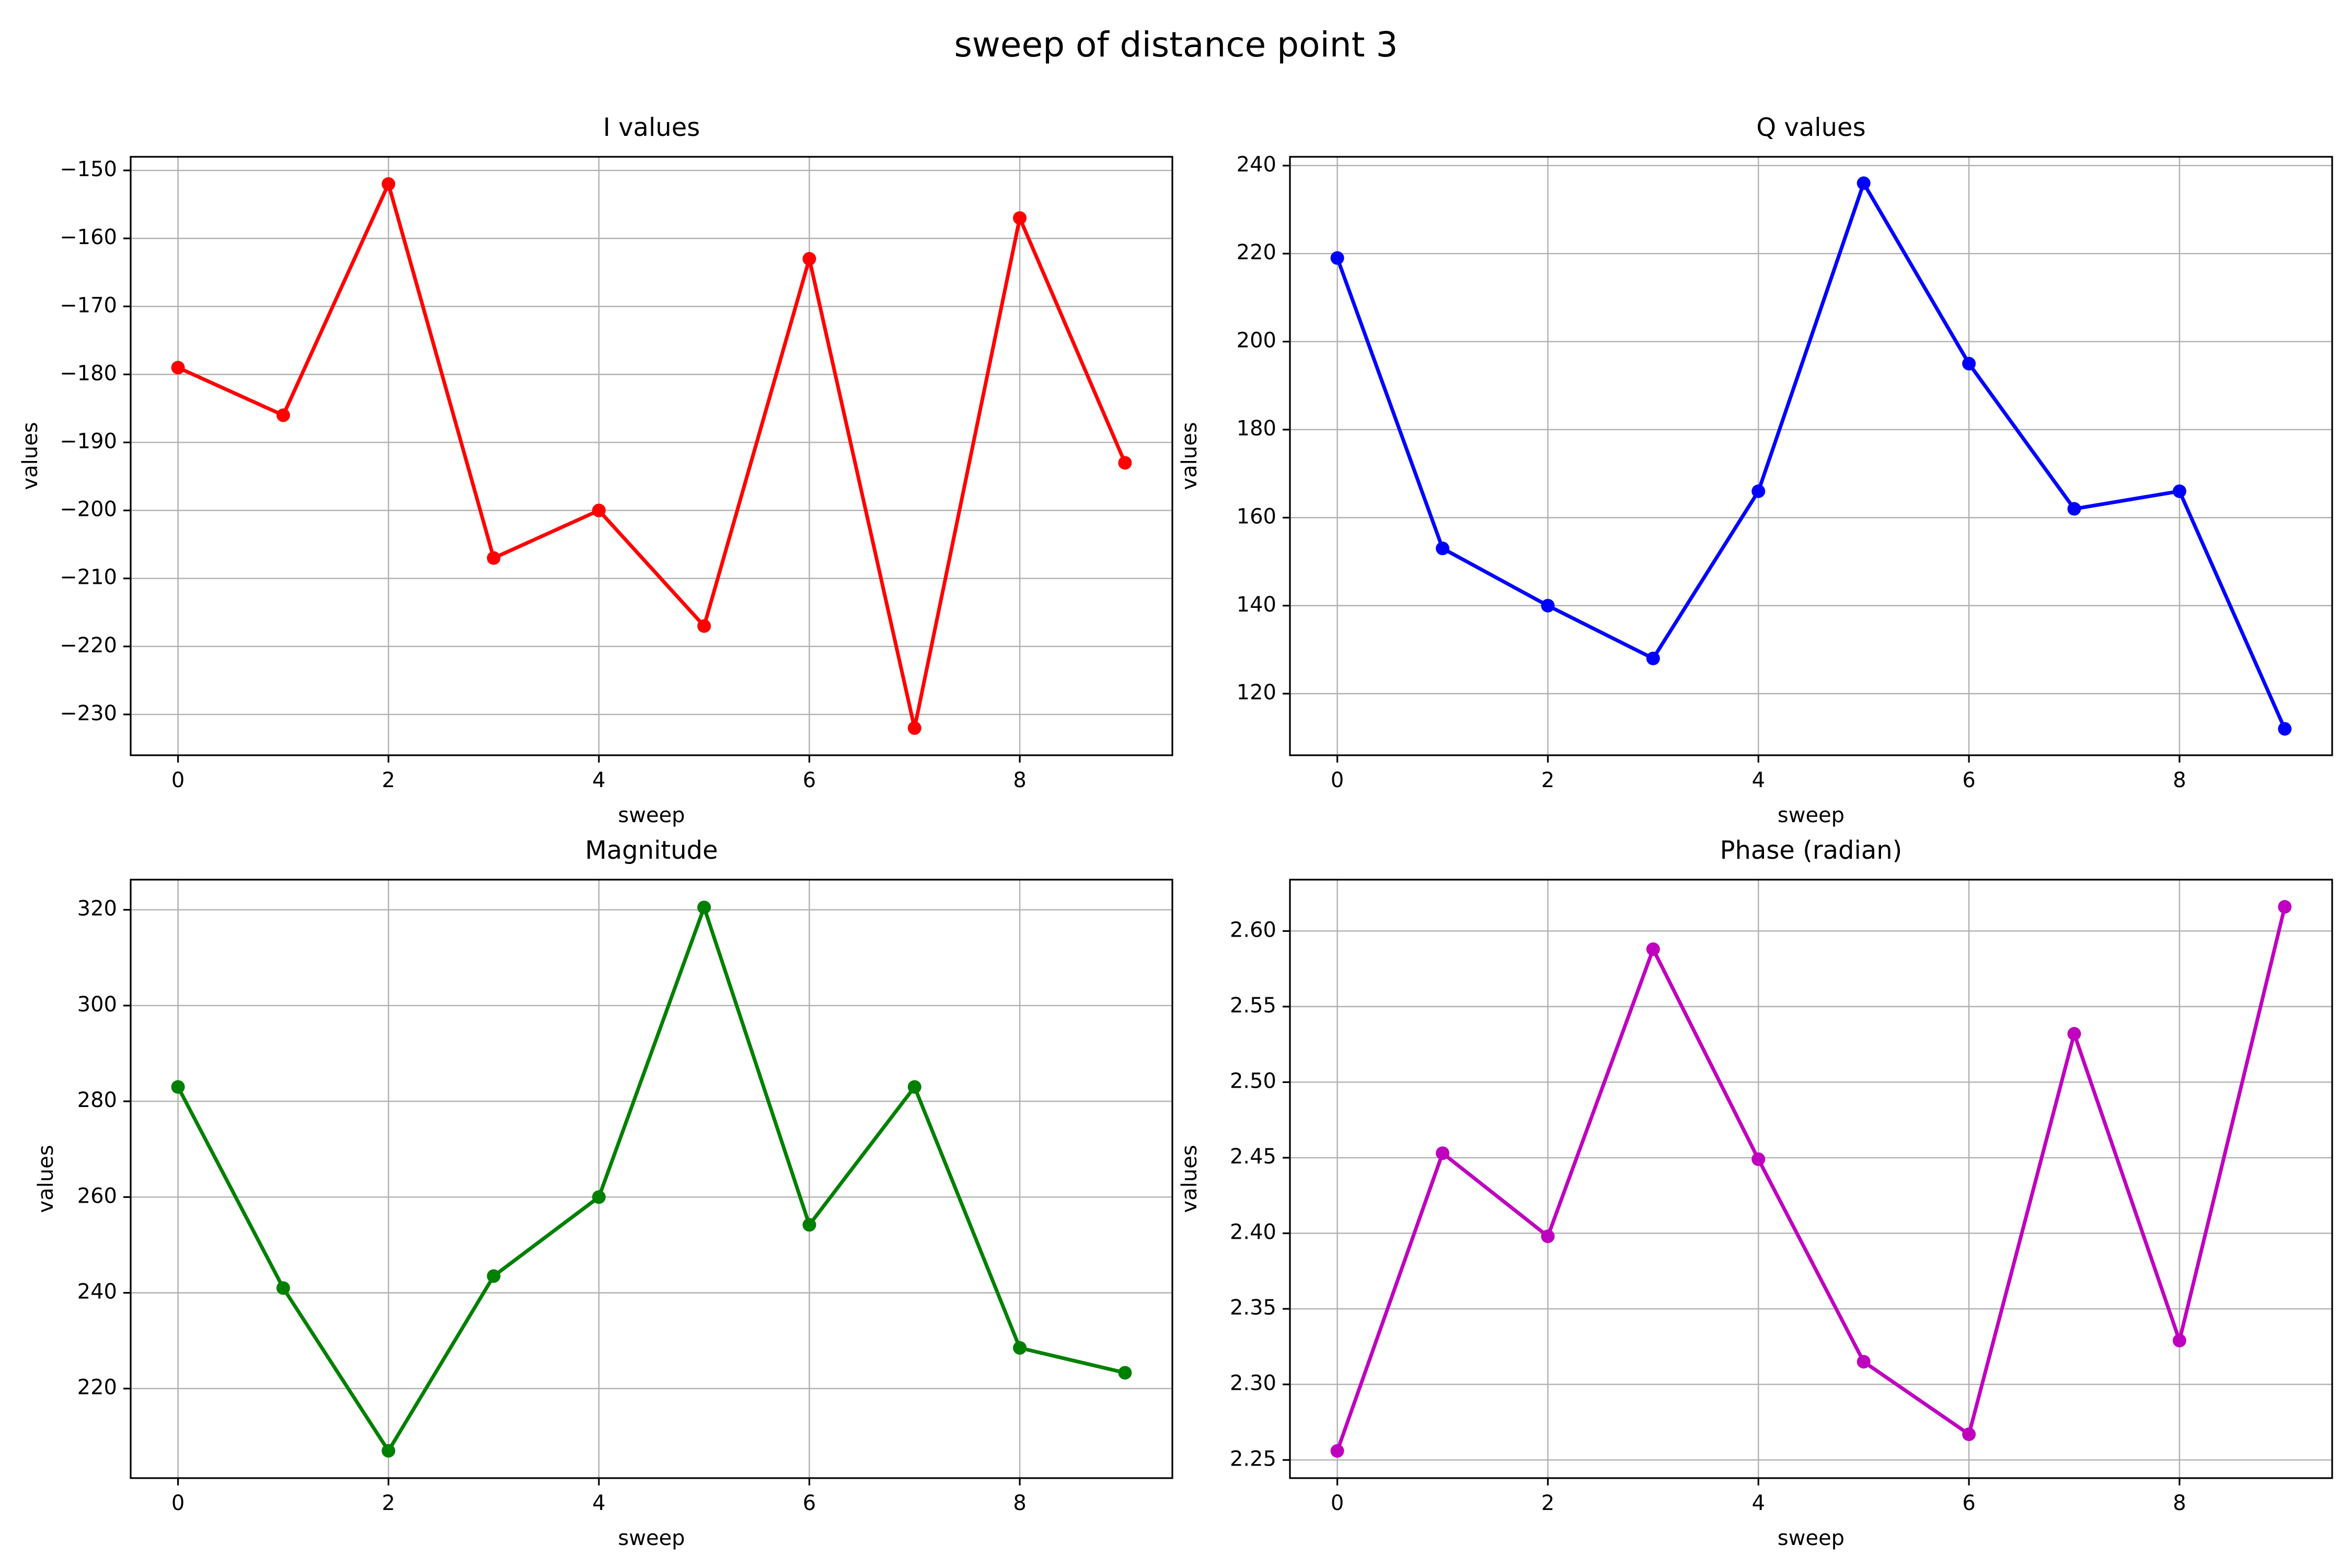 The width and height of the screenshot is (2352, 1568). I want to click on y-tick-label: 2.40, so click(1253, 1232).